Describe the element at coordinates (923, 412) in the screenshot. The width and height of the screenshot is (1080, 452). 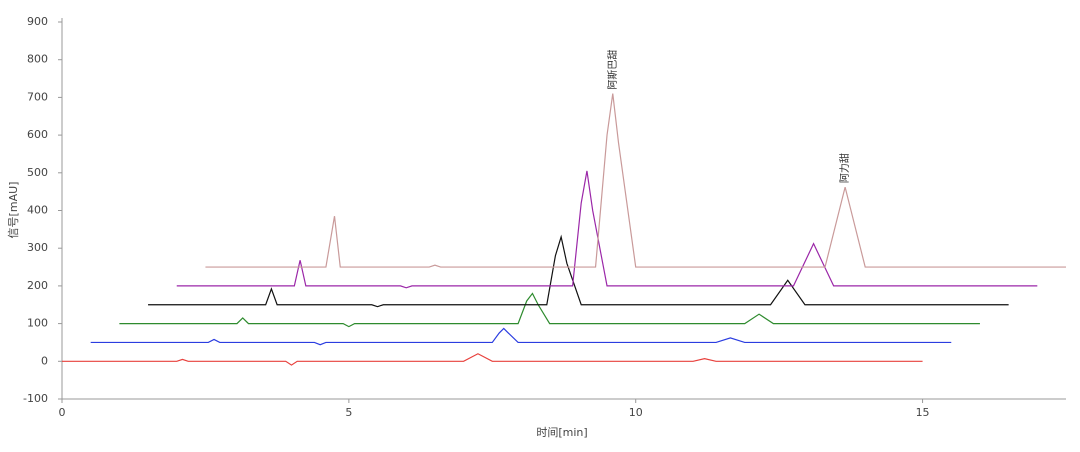
I see `x-tick-label: 15` at that location.